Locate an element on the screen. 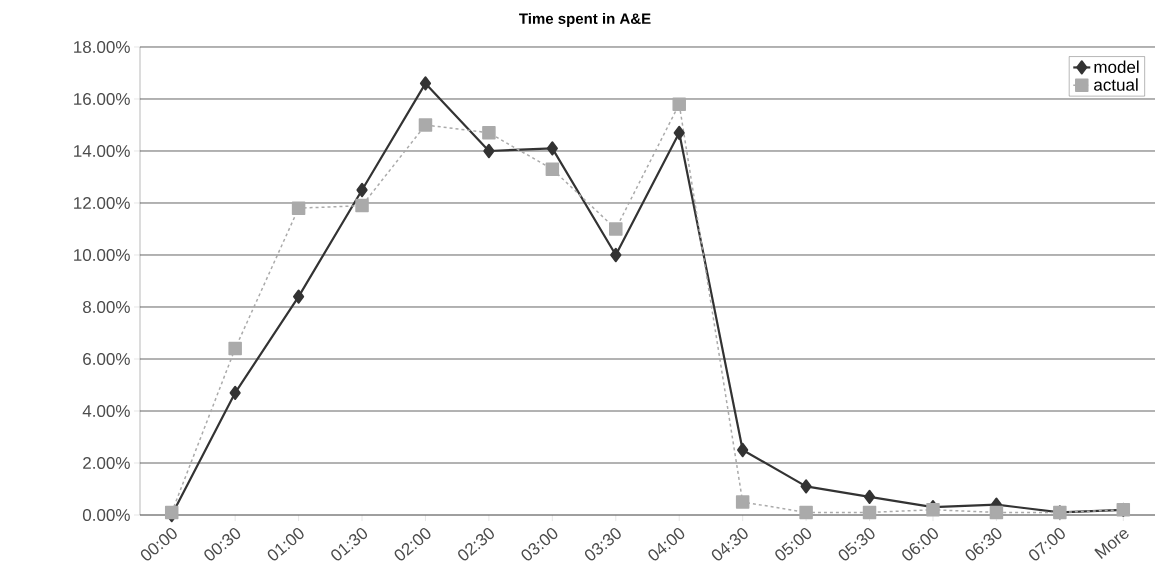 This screenshot has width=1171, height=577. y-tick-label: 18.00% is located at coordinates (102, 47).